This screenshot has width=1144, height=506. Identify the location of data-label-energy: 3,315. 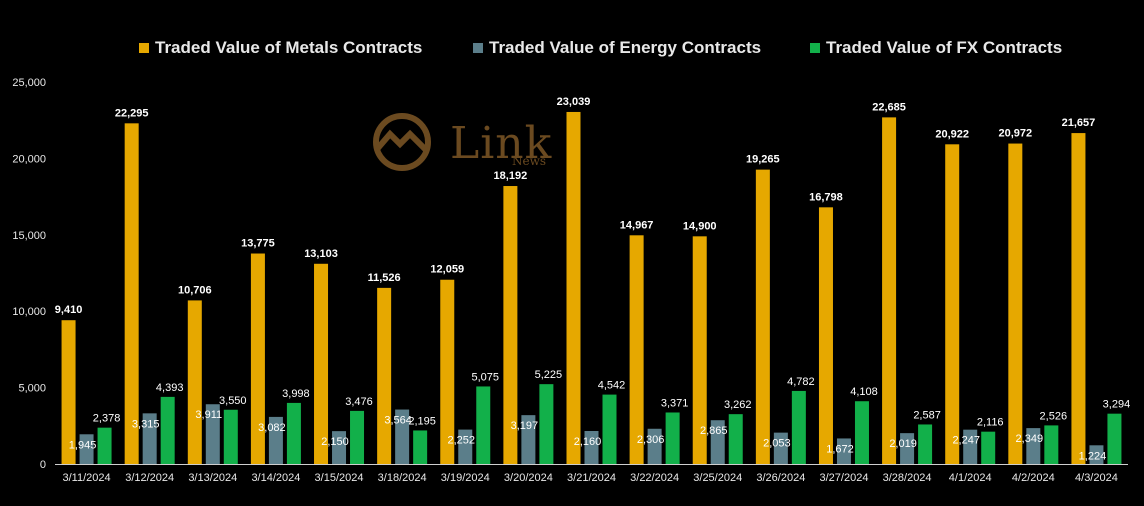
(146, 424).